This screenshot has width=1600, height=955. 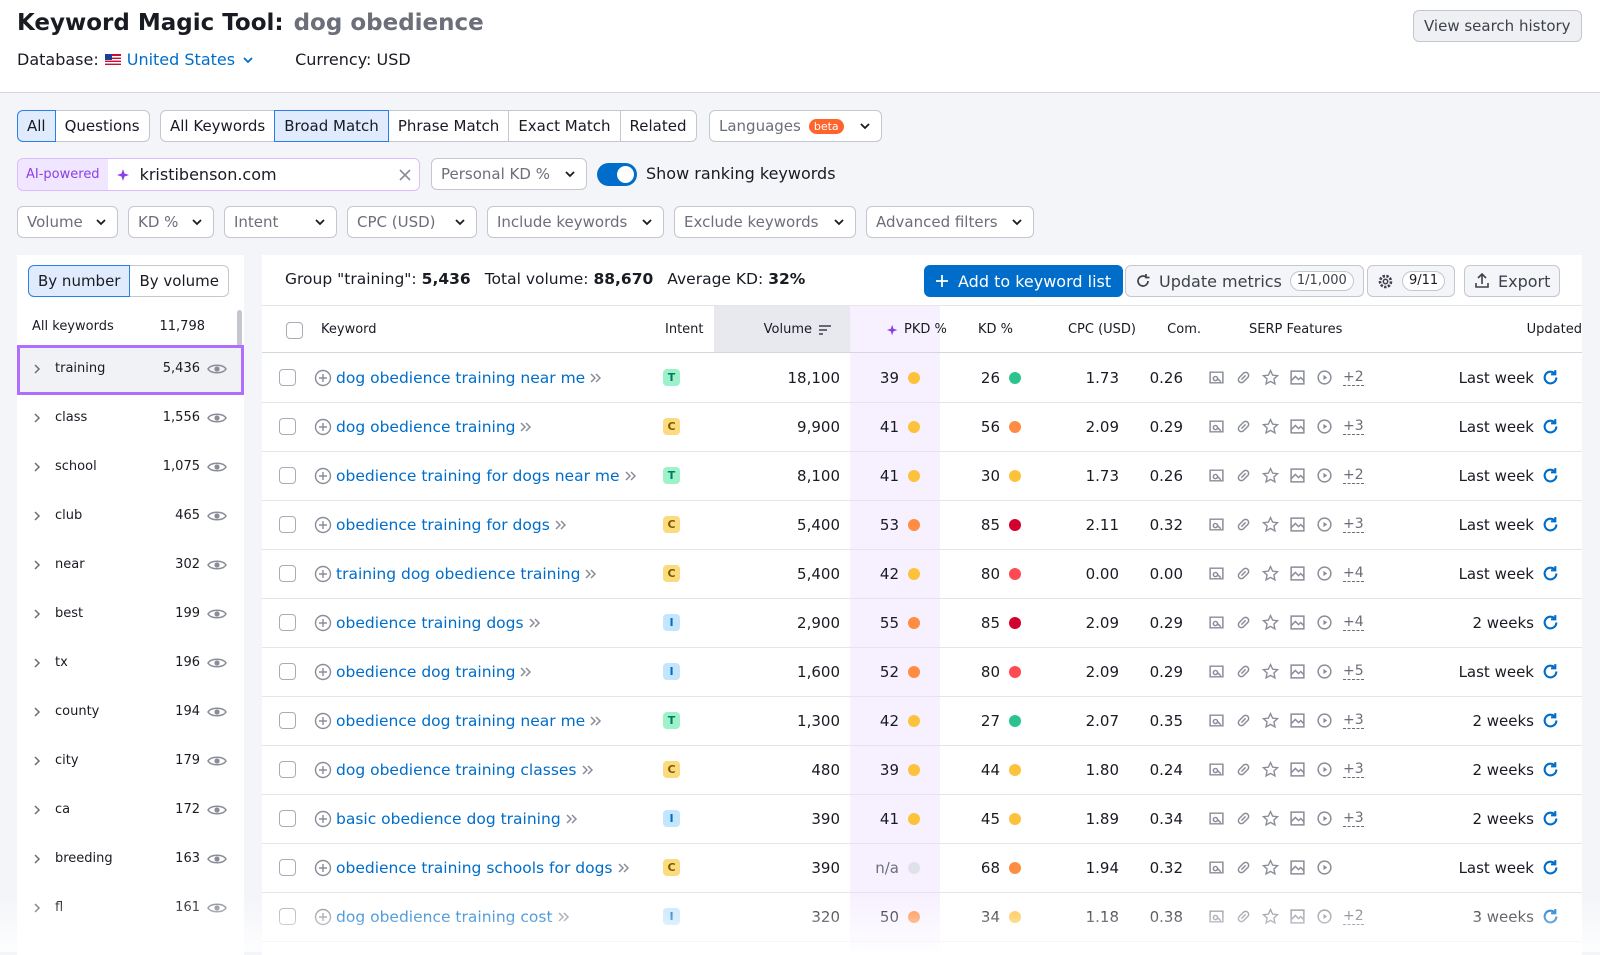 What do you see at coordinates (456, 770) in the screenshot?
I see `keyword-link: dog obedience training classes` at bounding box center [456, 770].